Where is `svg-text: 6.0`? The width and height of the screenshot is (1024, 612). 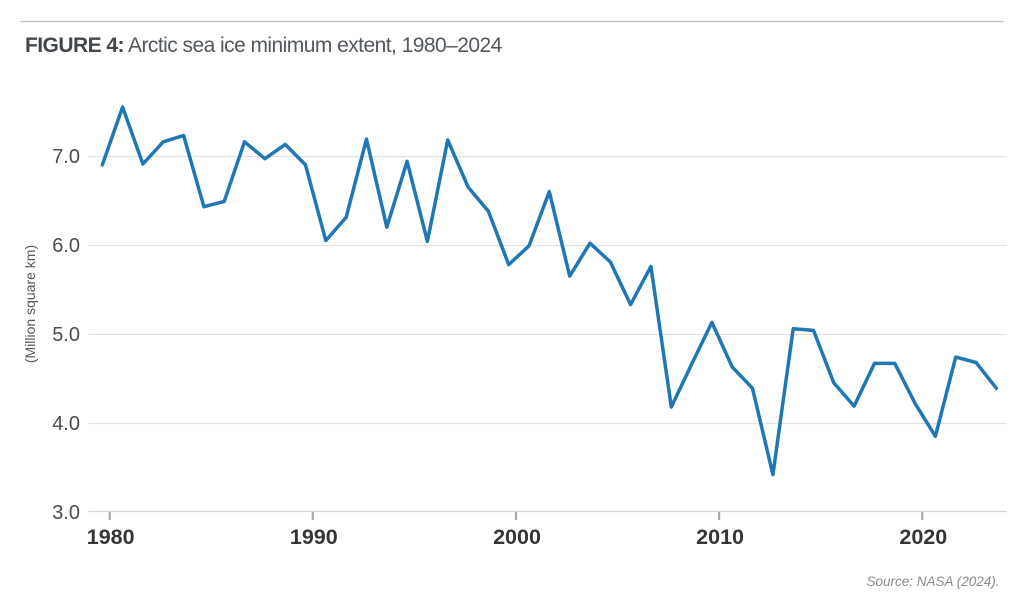 svg-text: 6.0 is located at coordinates (66, 246).